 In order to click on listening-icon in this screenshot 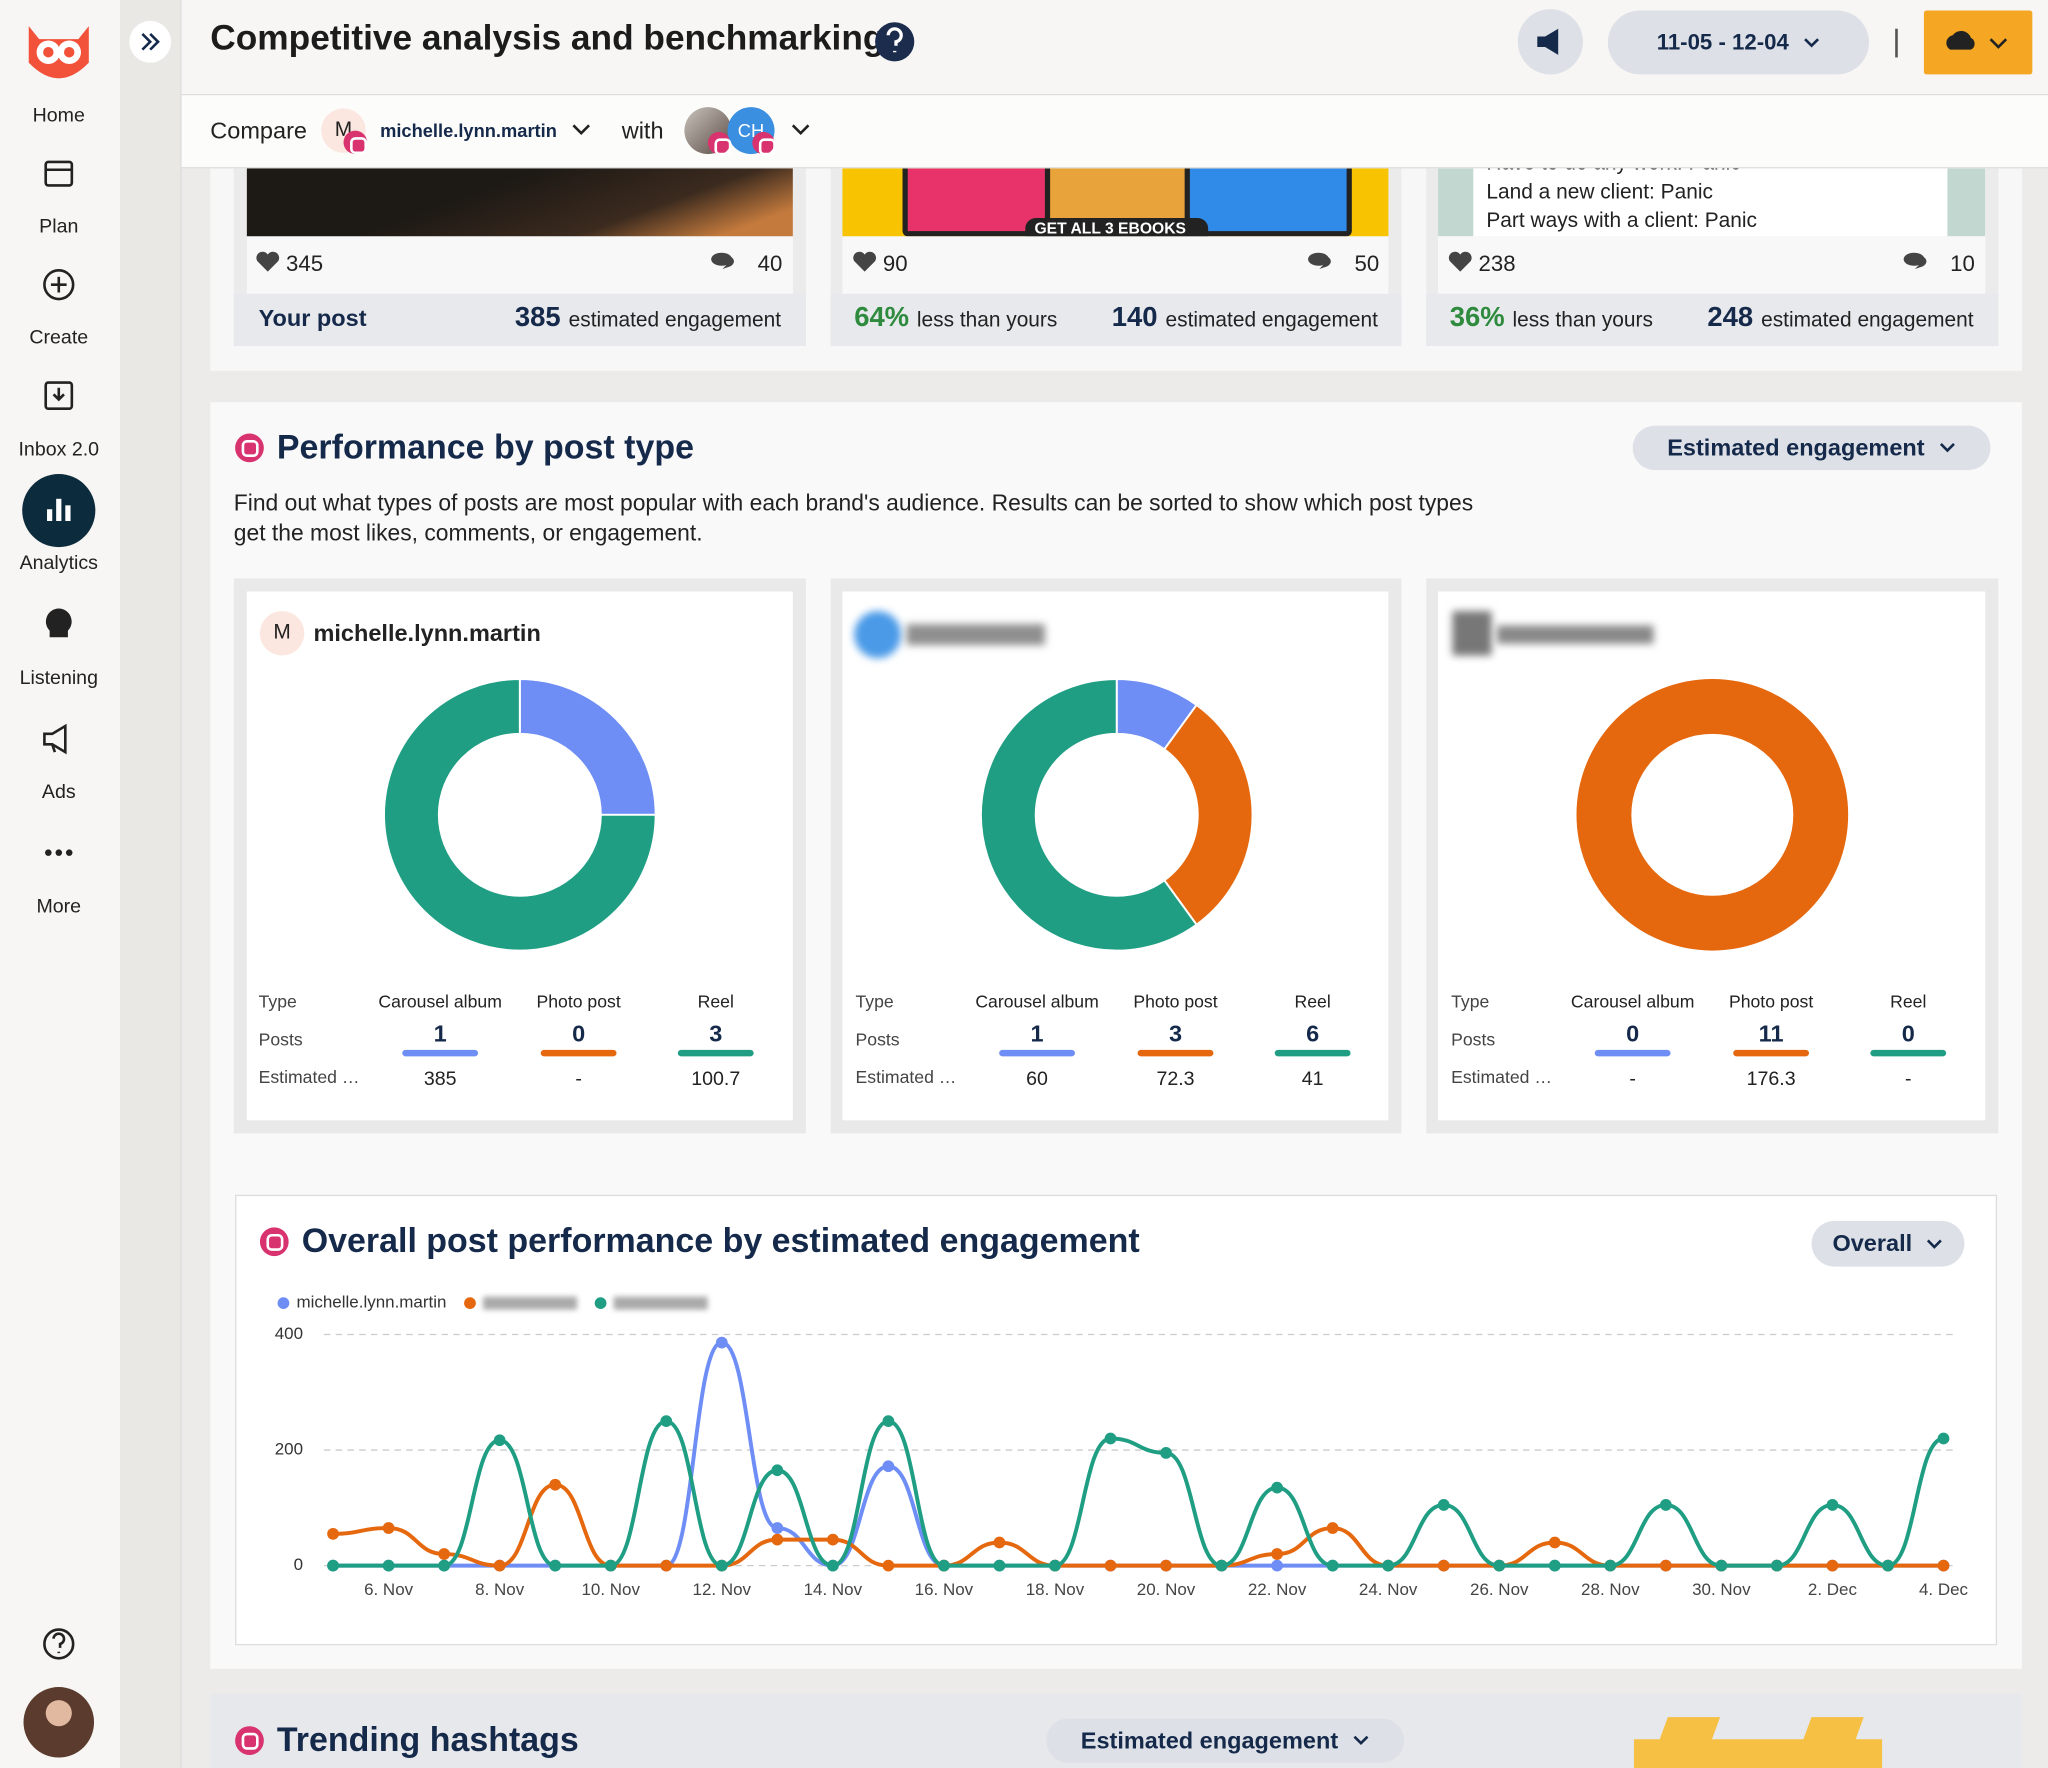, I will do `click(58, 625)`.